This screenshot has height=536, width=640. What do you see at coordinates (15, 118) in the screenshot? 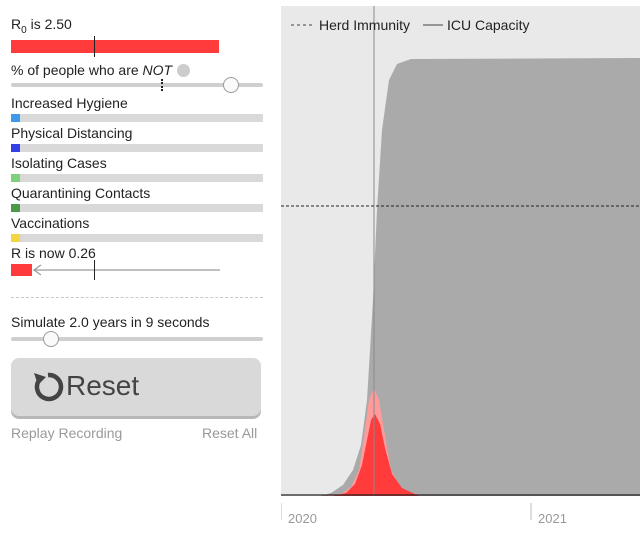
I see `hygiene-swatch` at bounding box center [15, 118].